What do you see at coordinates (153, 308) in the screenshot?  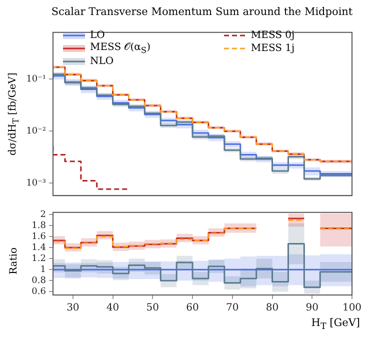 I see `x-tick-label: 50` at bounding box center [153, 308].